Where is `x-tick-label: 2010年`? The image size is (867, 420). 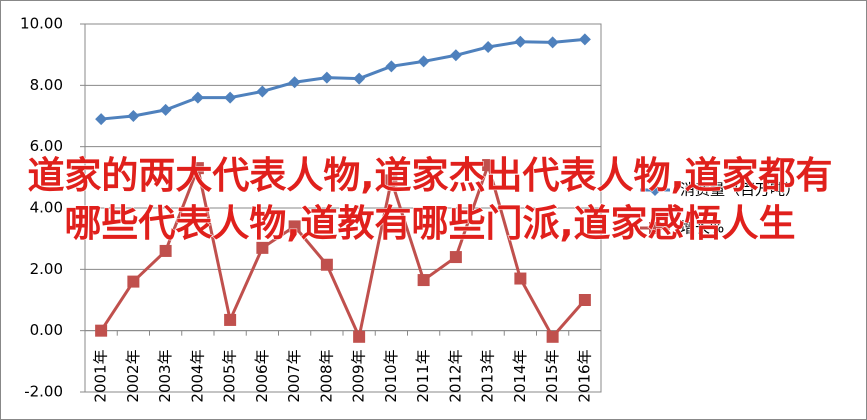 x-tick-label: 2010年 is located at coordinates (391, 375).